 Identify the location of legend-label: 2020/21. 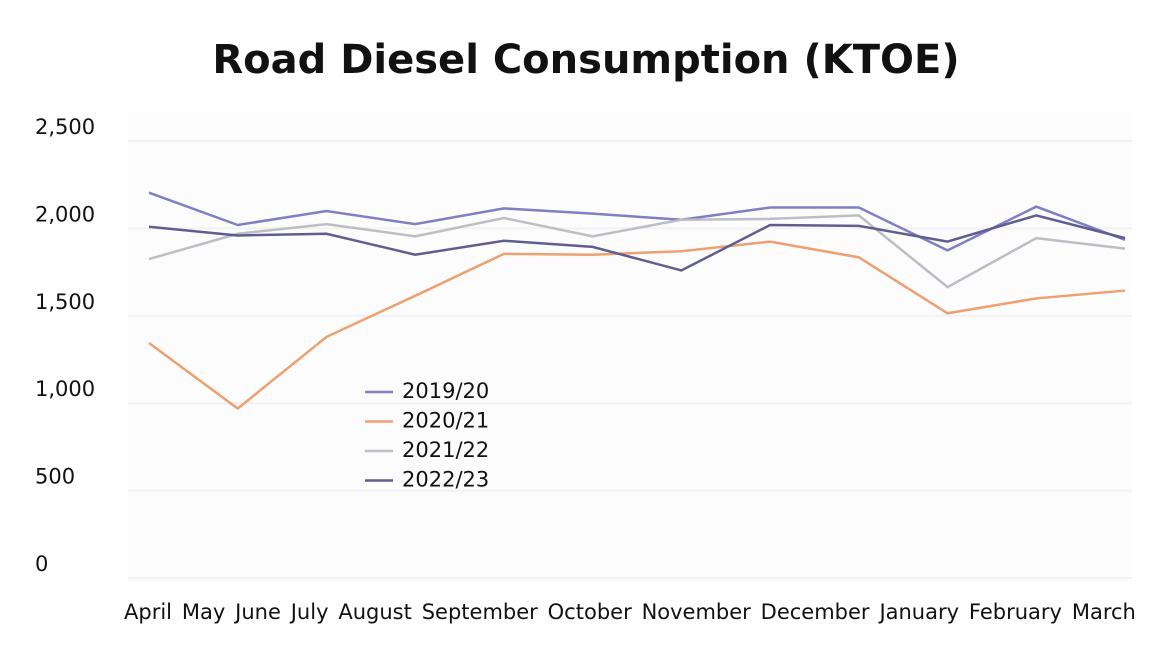
(445, 421).